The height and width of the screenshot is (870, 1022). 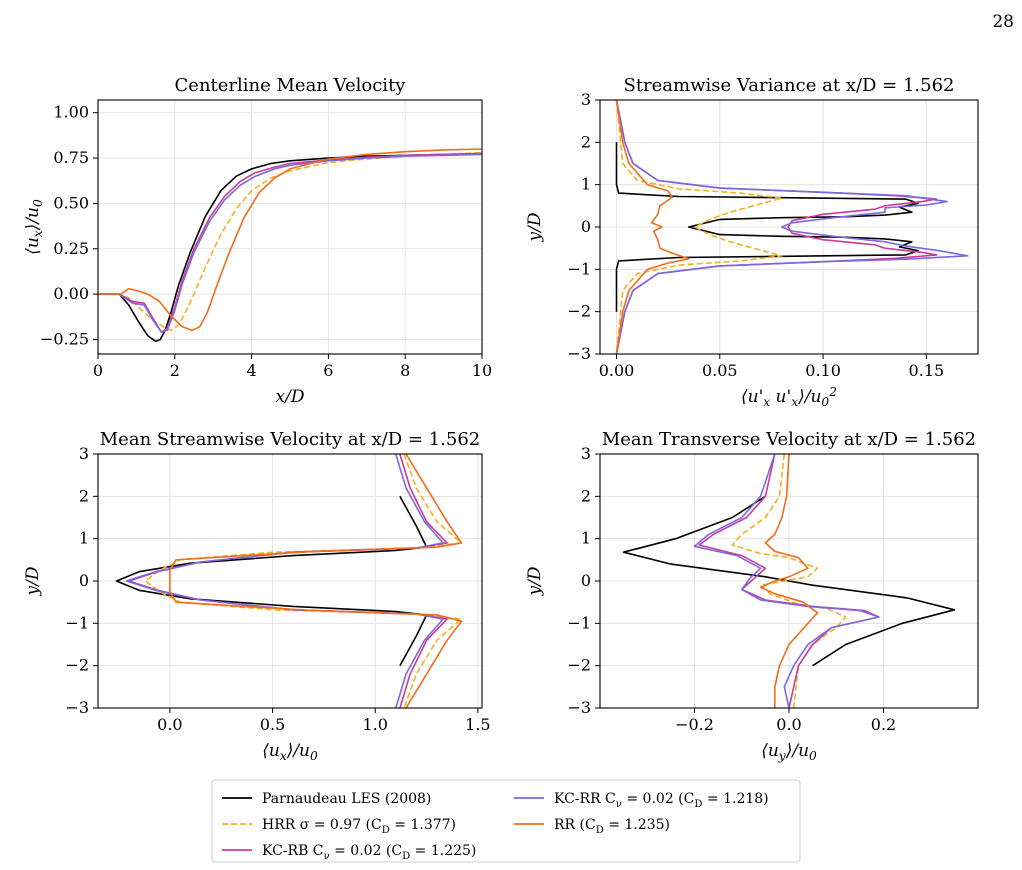 I want to click on y-tick-label: 0.75, so click(x=71, y=157).